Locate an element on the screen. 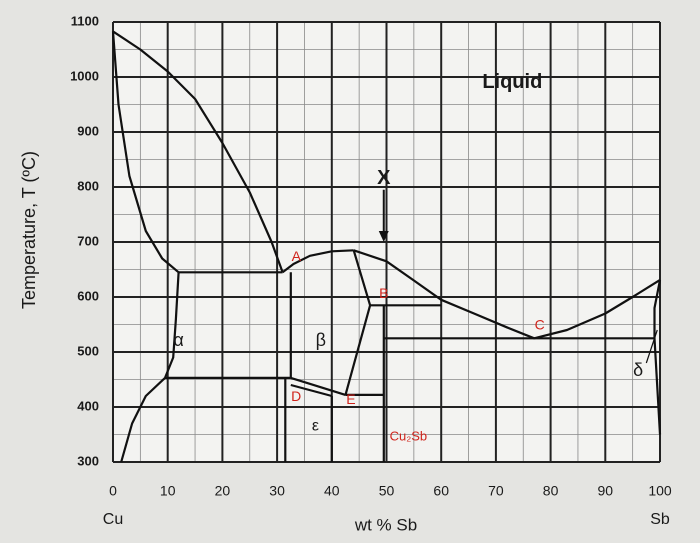  y-tick-label: 700 is located at coordinates (88, 240).